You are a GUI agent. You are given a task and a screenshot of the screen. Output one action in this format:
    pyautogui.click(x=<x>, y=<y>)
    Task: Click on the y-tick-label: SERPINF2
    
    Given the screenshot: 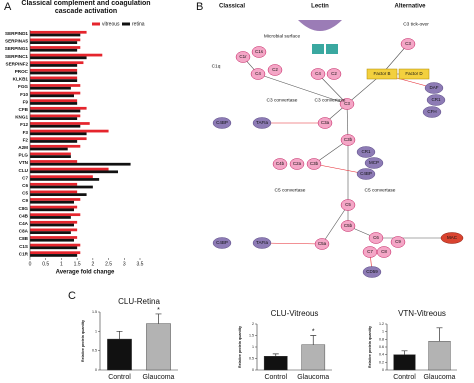 What is the action you would take?
    pyautogui.click(x=17, y=63)
    